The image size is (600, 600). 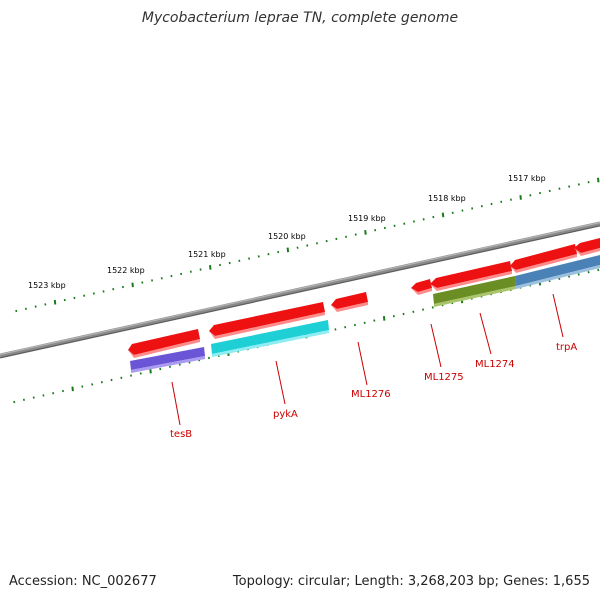 What do you see at coordinates (207, 254) in the screenshot?
I see `kbp-label-1521: 1521 kbp` at bounding box center [207, 254].